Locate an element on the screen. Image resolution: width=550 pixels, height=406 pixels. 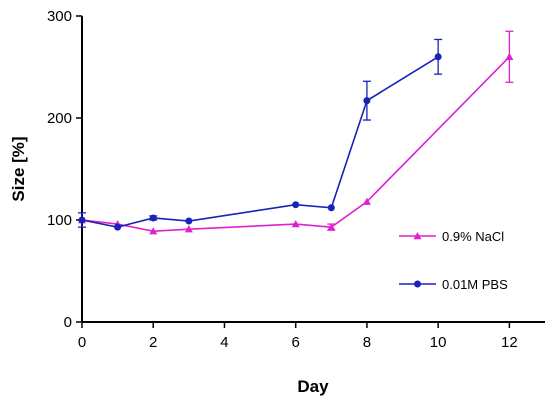
x-tick-label: 0 is located at coordinates (82, 342).